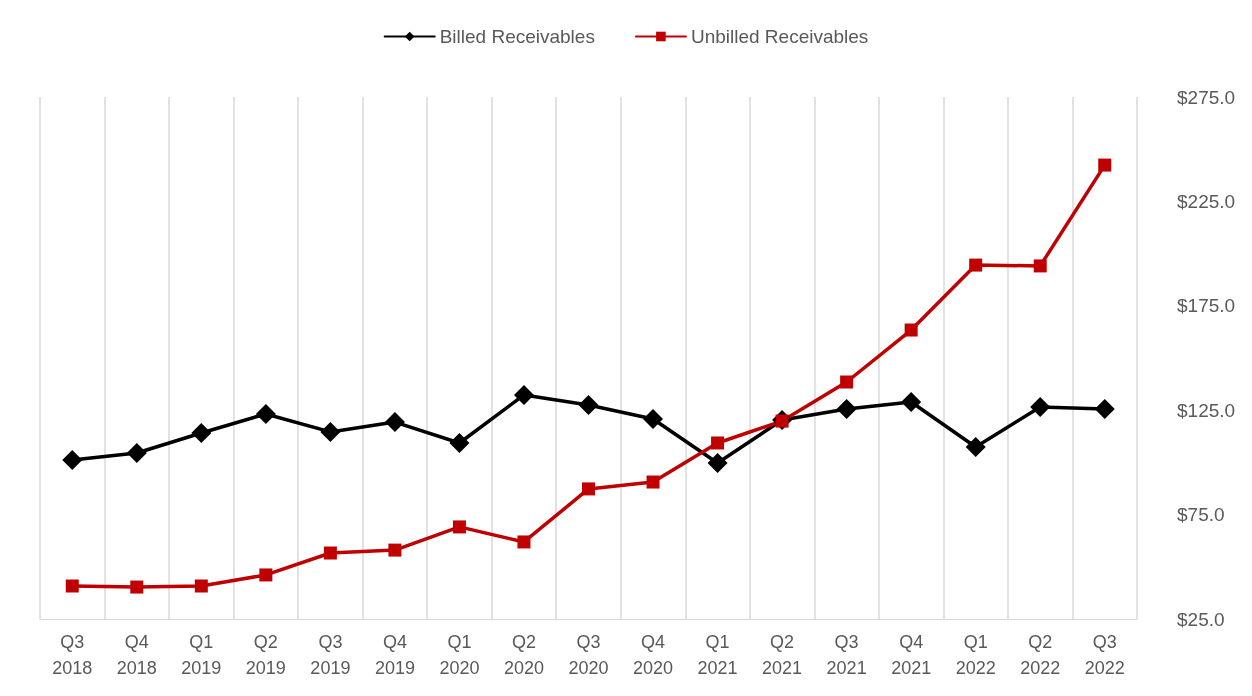 The image size is (1252, 696). Describe the element at coordinates (201, 655) in the screenshot. I see `x-tick-label: Q1 2019` at that location.